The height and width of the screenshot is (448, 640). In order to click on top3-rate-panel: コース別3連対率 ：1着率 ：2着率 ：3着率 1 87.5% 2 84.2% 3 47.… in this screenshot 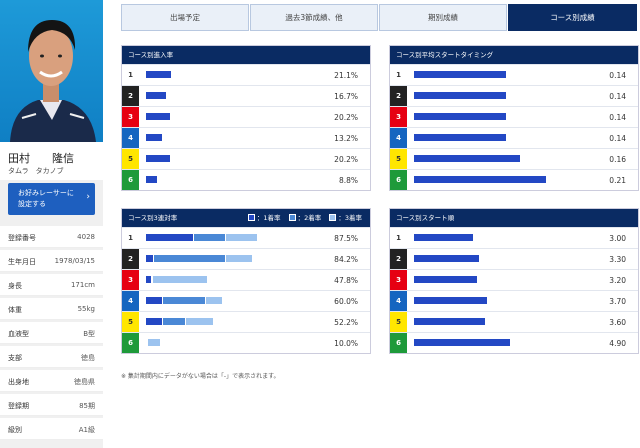, I will do `click(246, 281)`.